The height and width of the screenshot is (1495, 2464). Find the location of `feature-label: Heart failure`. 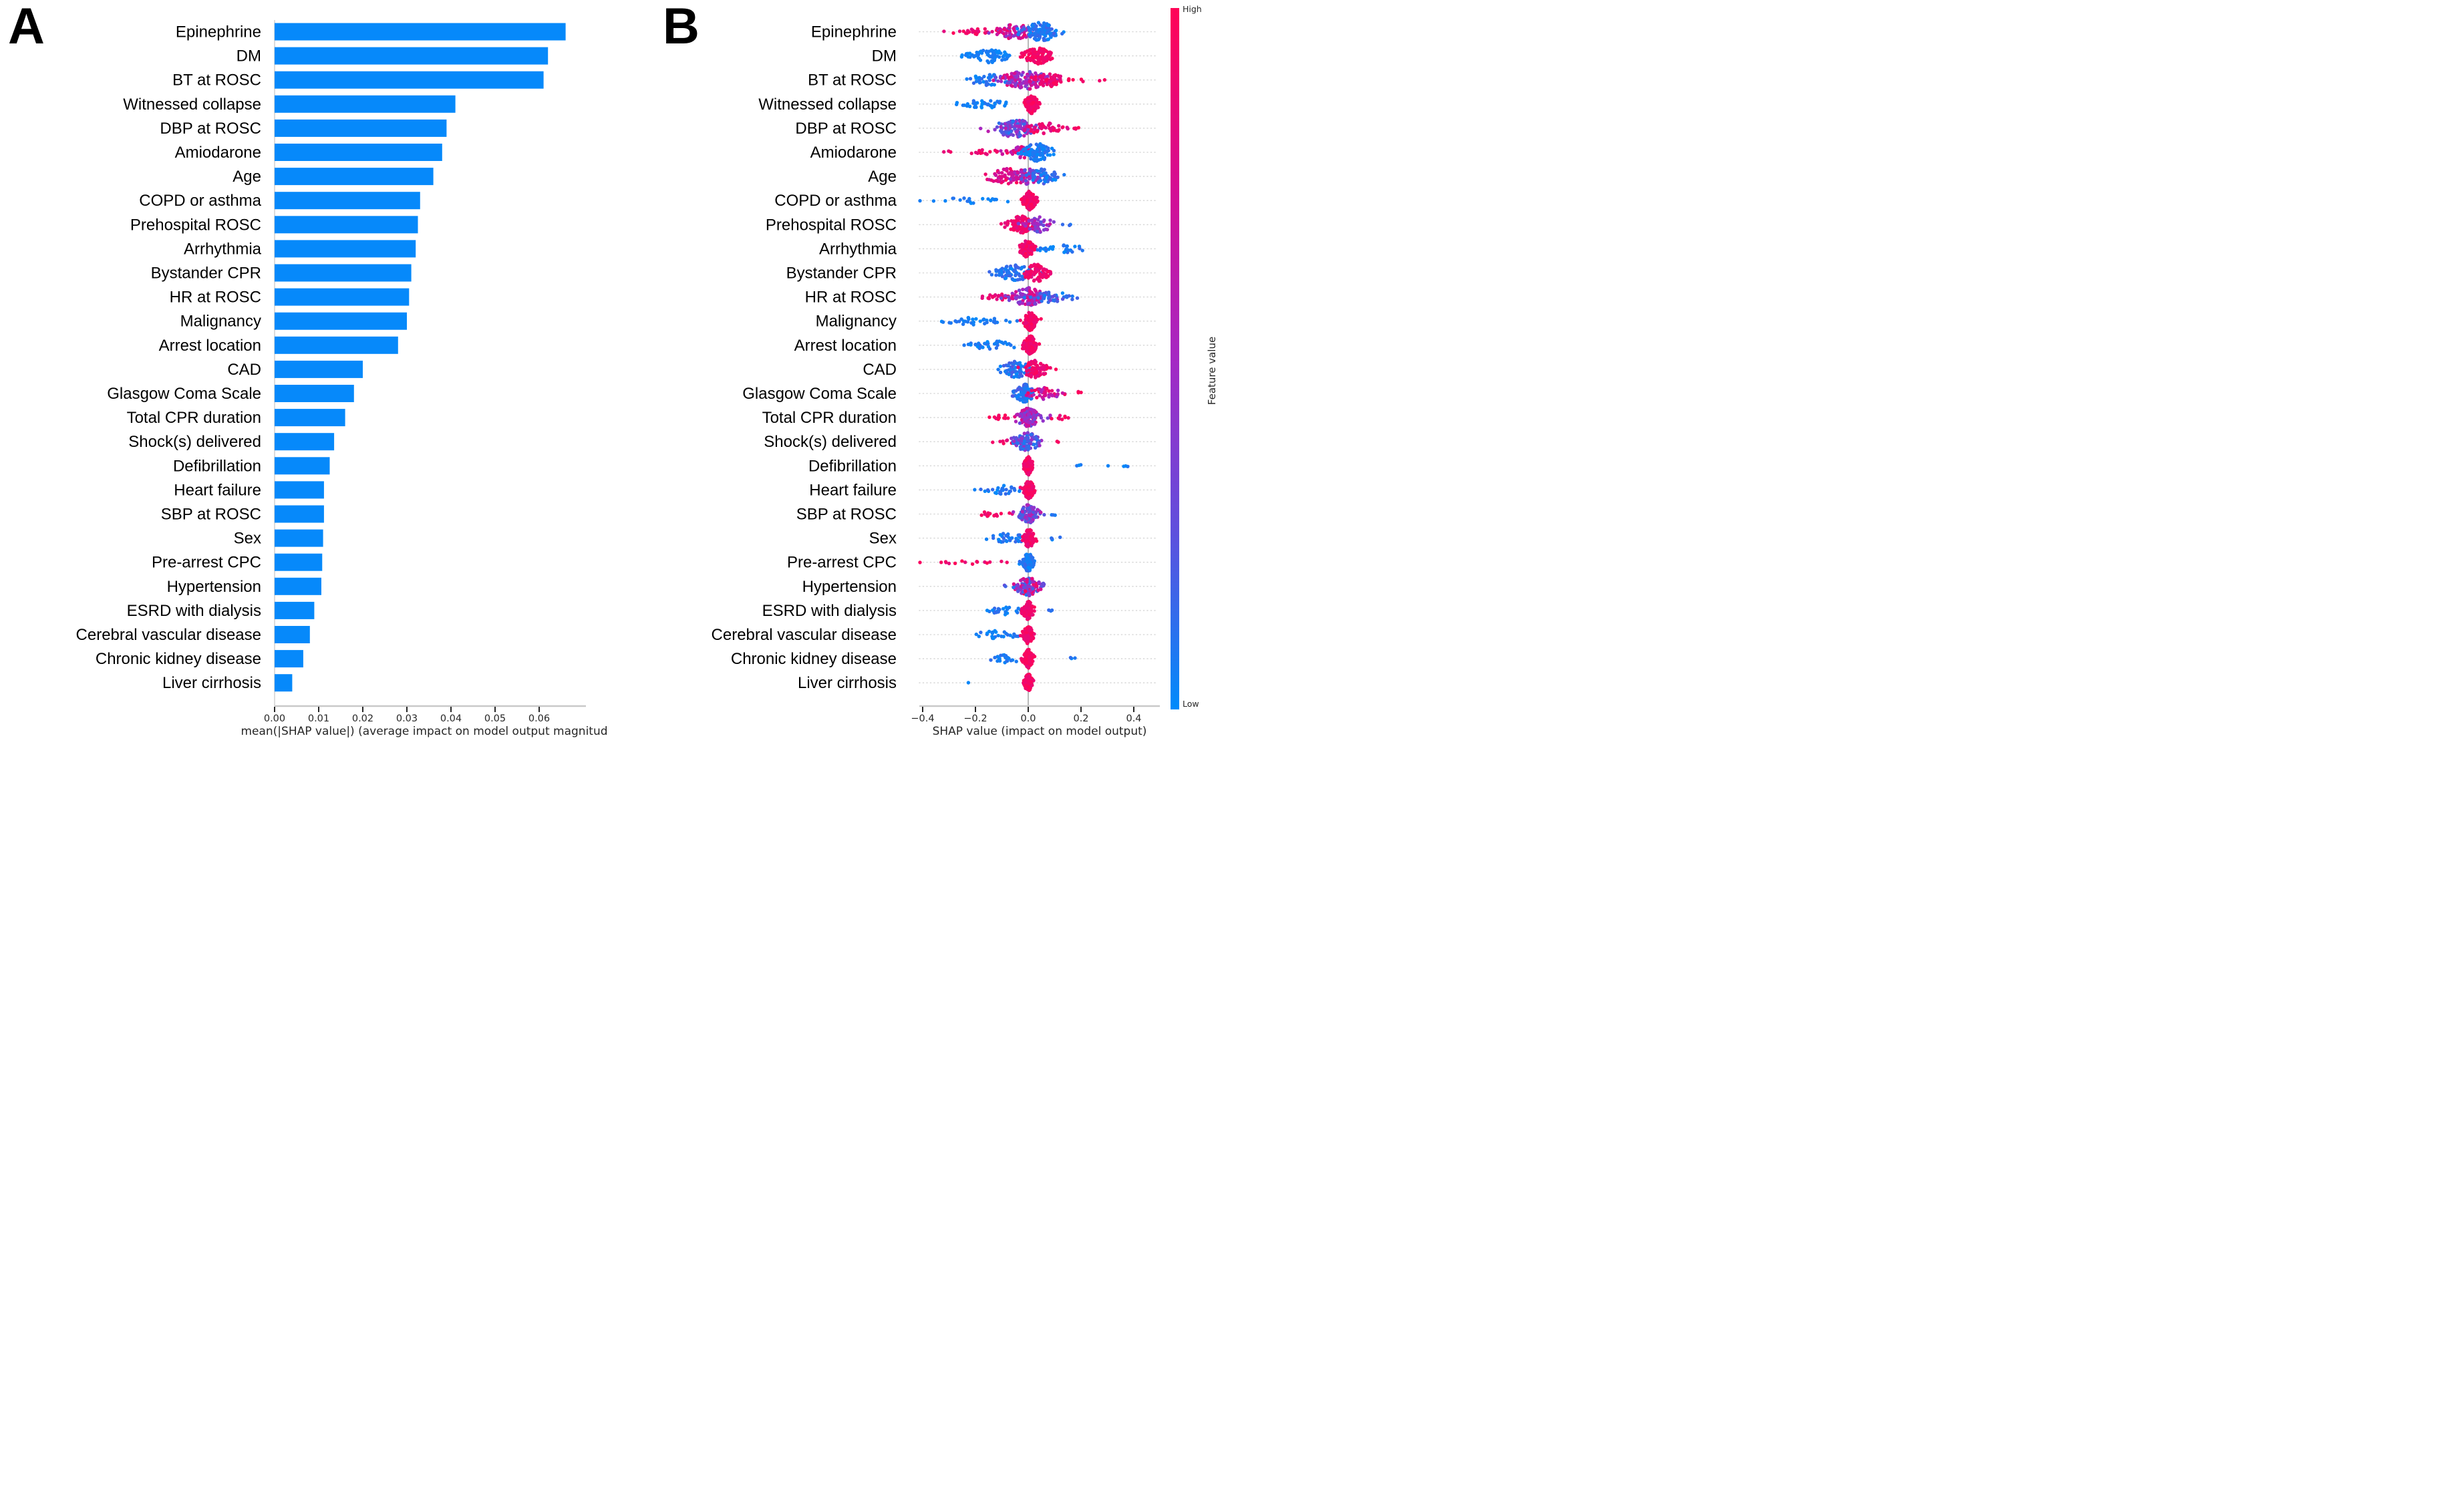

feature-label: Heart failure is located at coordinates (217, 490).